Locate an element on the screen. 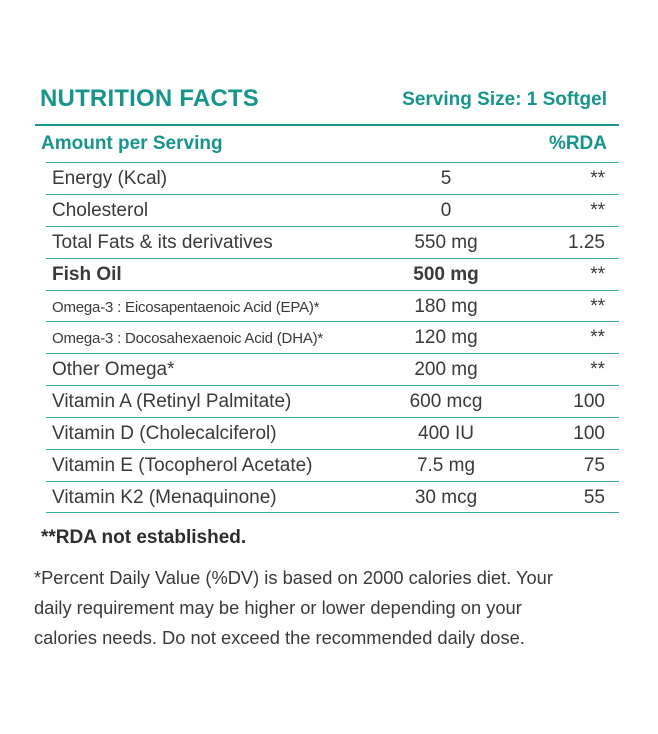 The image size is (658, 734). nutrient-name: Vitamin A (Retinyl Palmitate) is located at coordinates (172, 402).